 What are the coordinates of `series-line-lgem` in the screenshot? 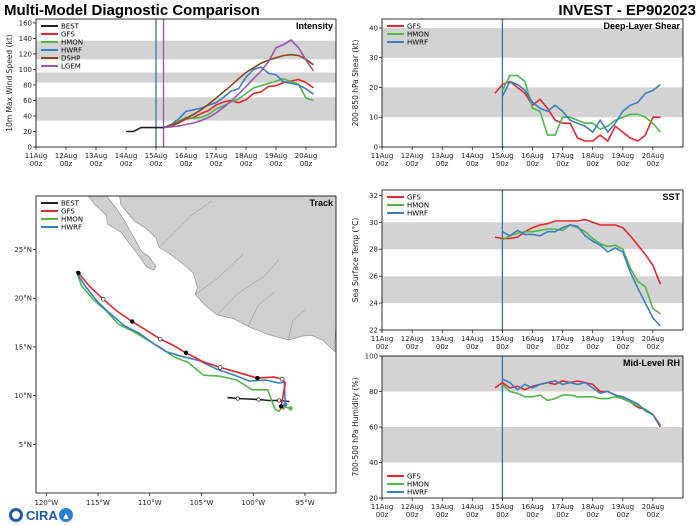 It's located at (239, 83).